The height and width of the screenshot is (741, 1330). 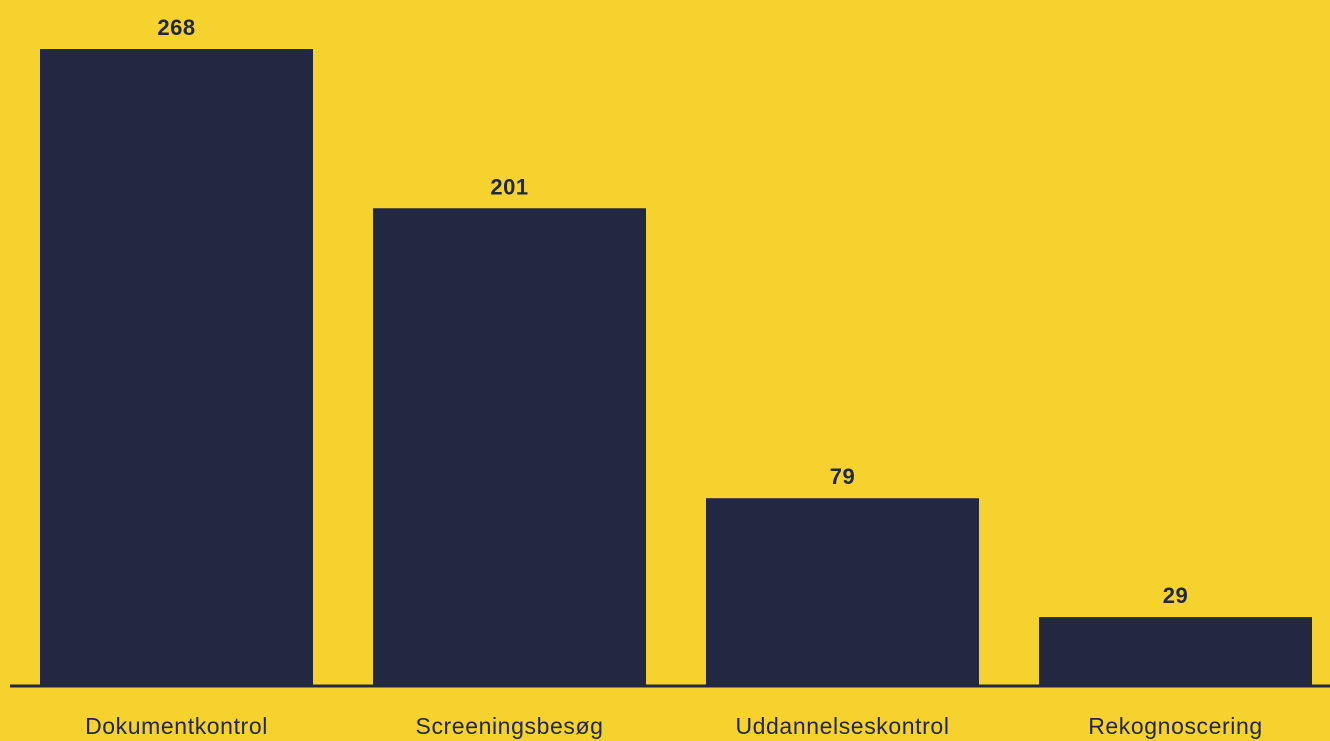 What do you see at coordinates (176, 726) in the screenshot?
I see `category-label: Dokumentkontrol` at bounding box center [176, 726].